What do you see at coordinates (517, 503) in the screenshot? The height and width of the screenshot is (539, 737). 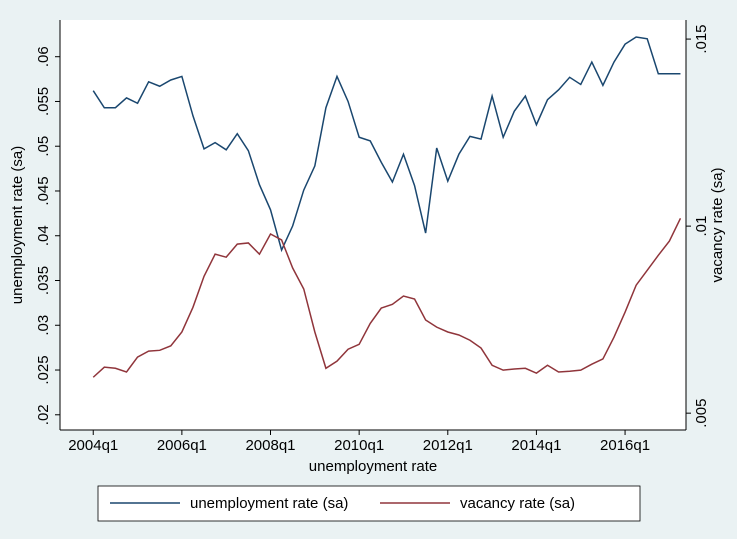 I see `legend-label: vacancy rate (sa)` at bounding box center [517, 503].